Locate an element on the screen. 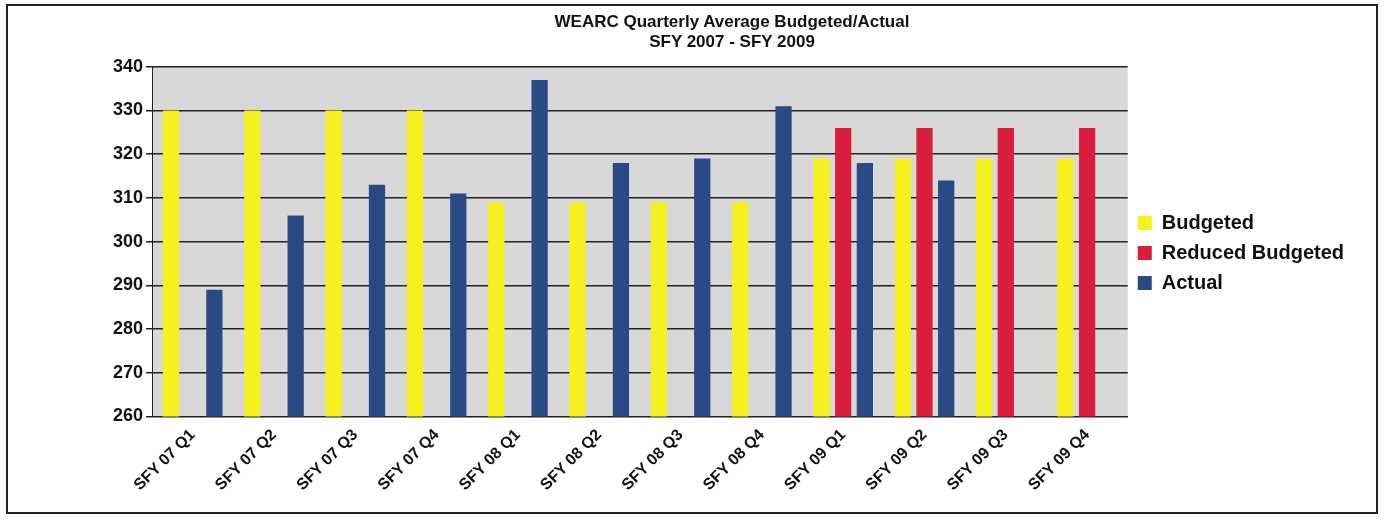  y-tick-label: 330 is located at coordinates (128, 109).